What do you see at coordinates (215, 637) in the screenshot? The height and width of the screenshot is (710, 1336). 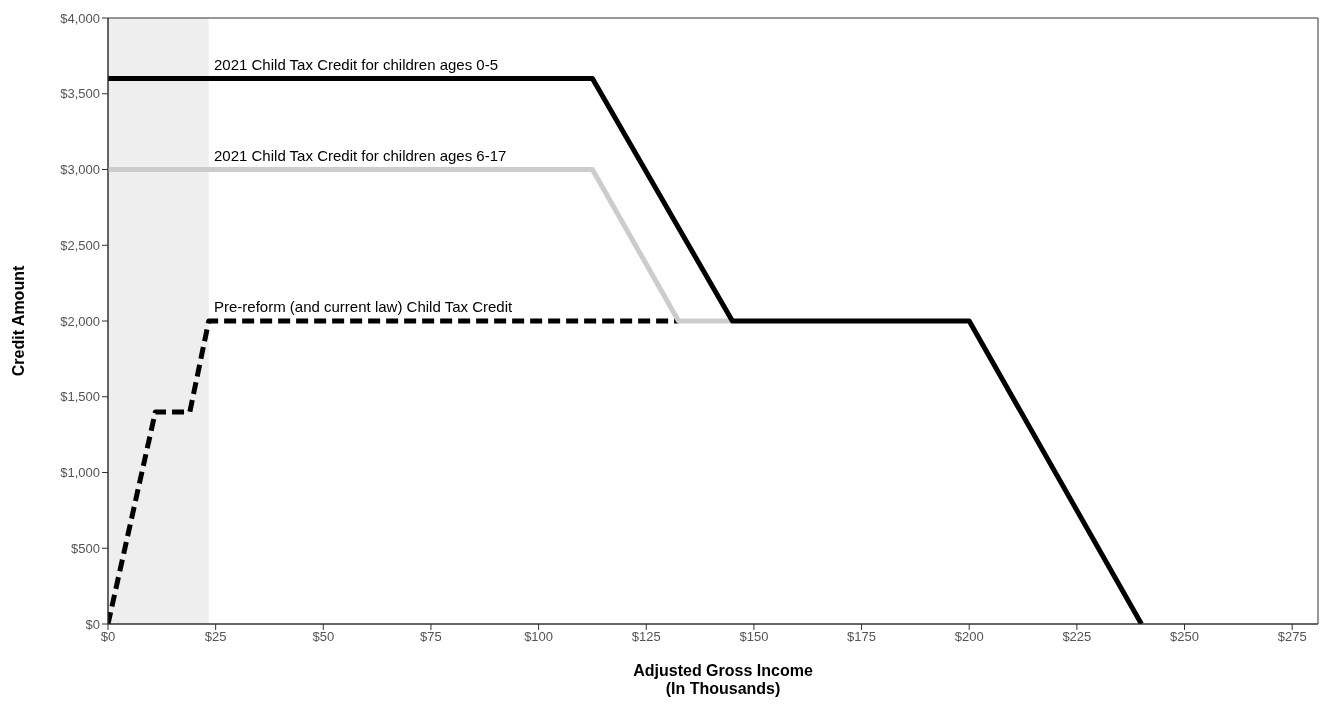 I see `x-tick-label: $25` at bounding box center [215, 637].